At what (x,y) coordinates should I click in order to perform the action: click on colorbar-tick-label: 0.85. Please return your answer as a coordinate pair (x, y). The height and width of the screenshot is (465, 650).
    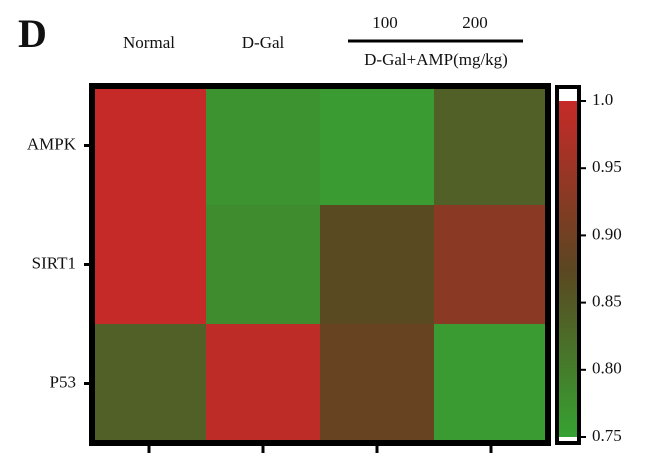
    Looking at the image, I should click on (607, 301).